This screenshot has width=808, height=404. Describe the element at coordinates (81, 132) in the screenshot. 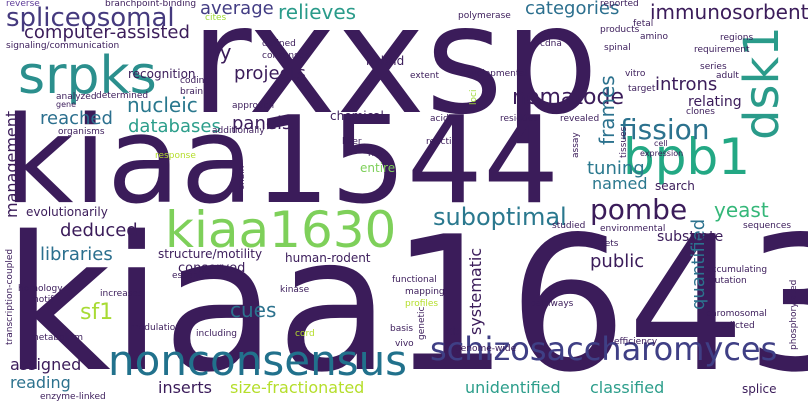

I see `cloud-word: organisms` at that location.